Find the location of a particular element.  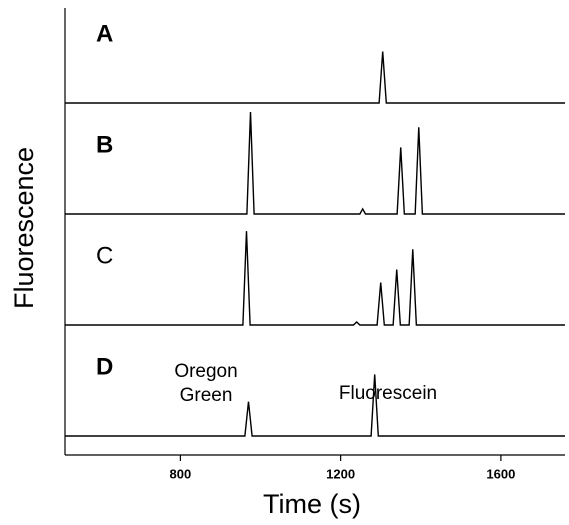

panel-label: C is located at coordinates (104, 255).